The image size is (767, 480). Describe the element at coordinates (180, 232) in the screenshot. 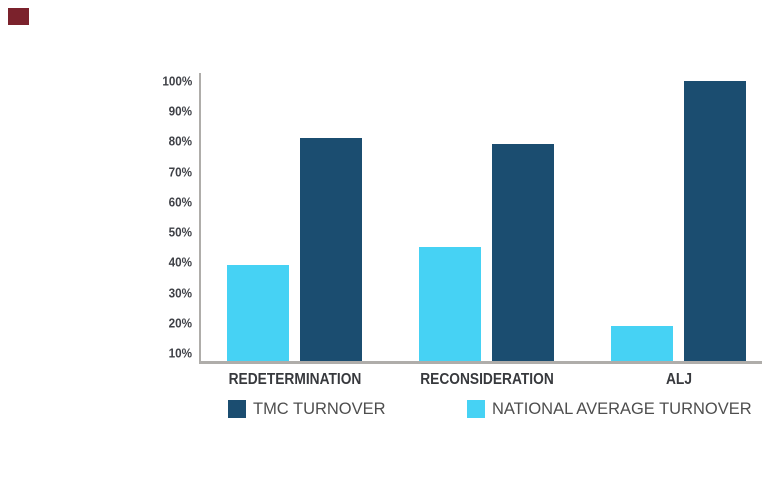

I see `y-tick-label: 50%` at that location.